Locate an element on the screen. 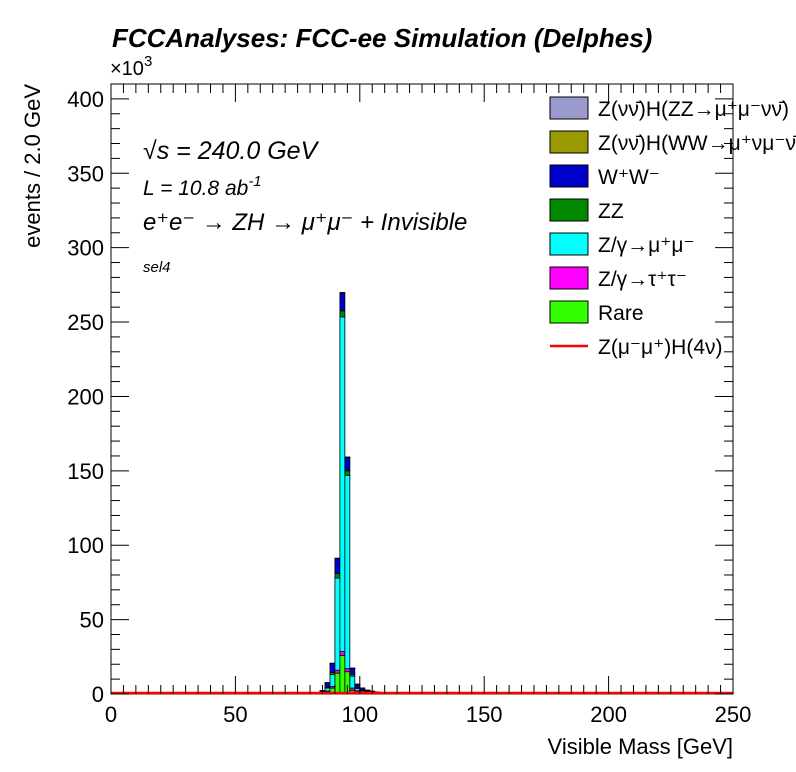 The width and height of the screenshot is (796, 772). y-tick-label: 100 is located at coordinates (85, 545).